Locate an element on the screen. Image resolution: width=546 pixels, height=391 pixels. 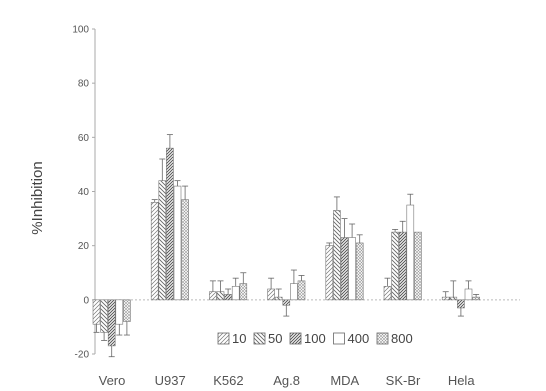
legend-item: 10 is located at coordinates (231, 338).